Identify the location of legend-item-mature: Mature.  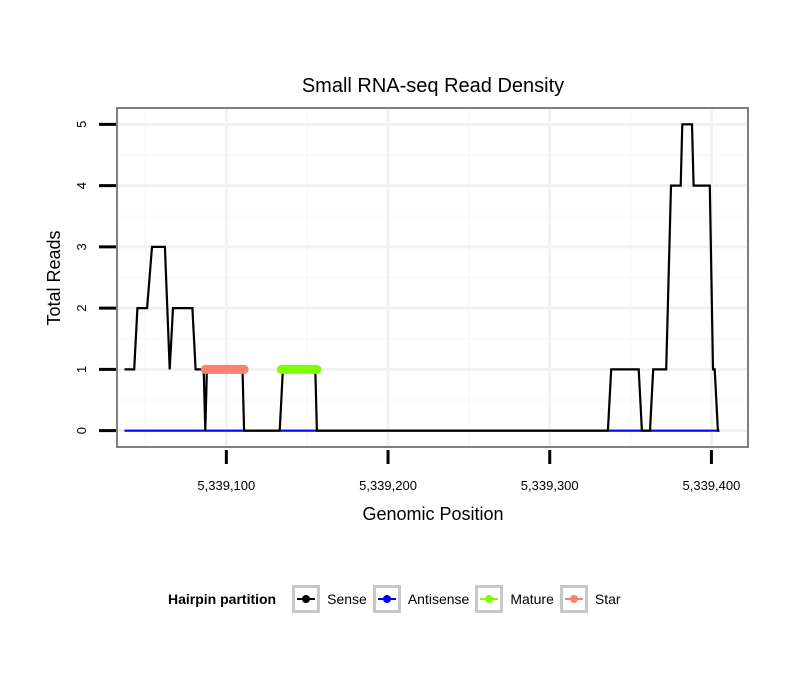
(514, 599).